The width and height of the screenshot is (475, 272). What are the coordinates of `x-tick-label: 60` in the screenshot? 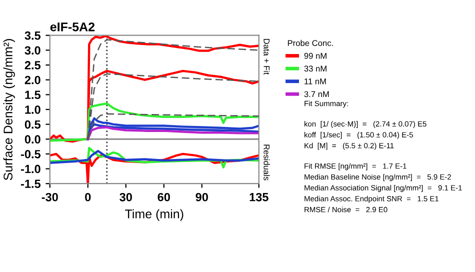 It's located at (164, 197).